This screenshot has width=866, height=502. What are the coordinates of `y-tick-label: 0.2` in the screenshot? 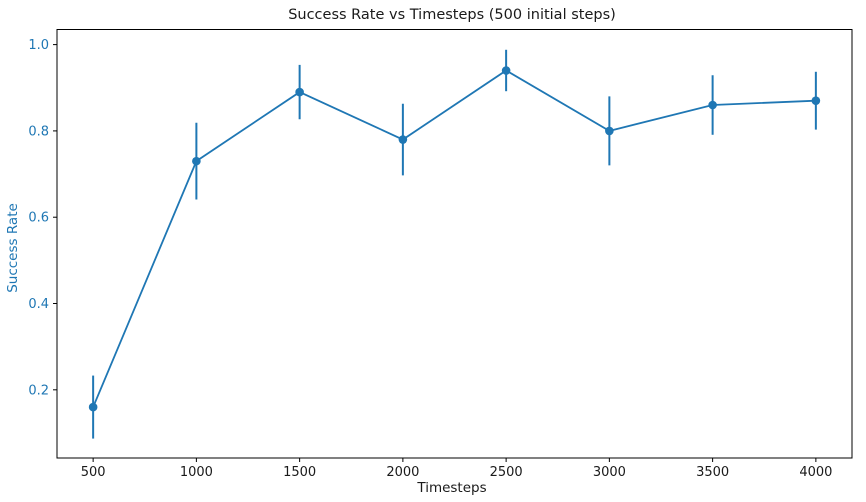 It's located at (38, 390).